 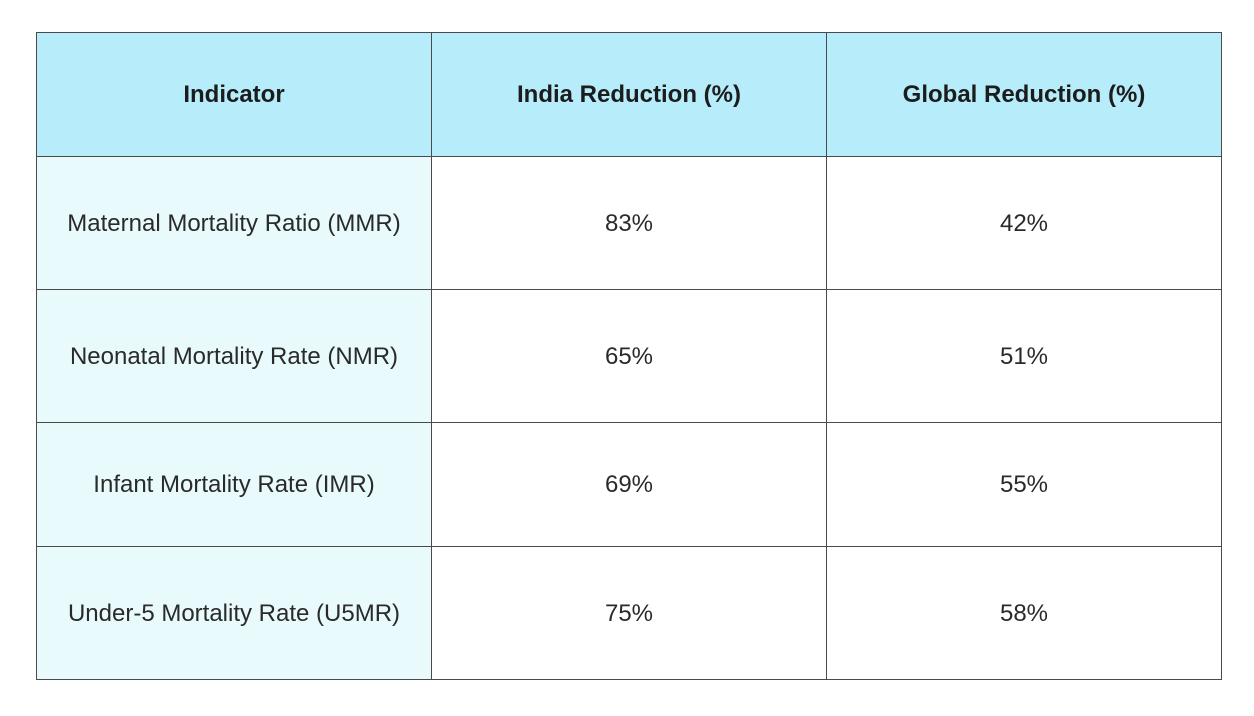 I want to click on indicator-cell: Under-5 Mortality Rate (U5MR), so click(x=234, y=613).